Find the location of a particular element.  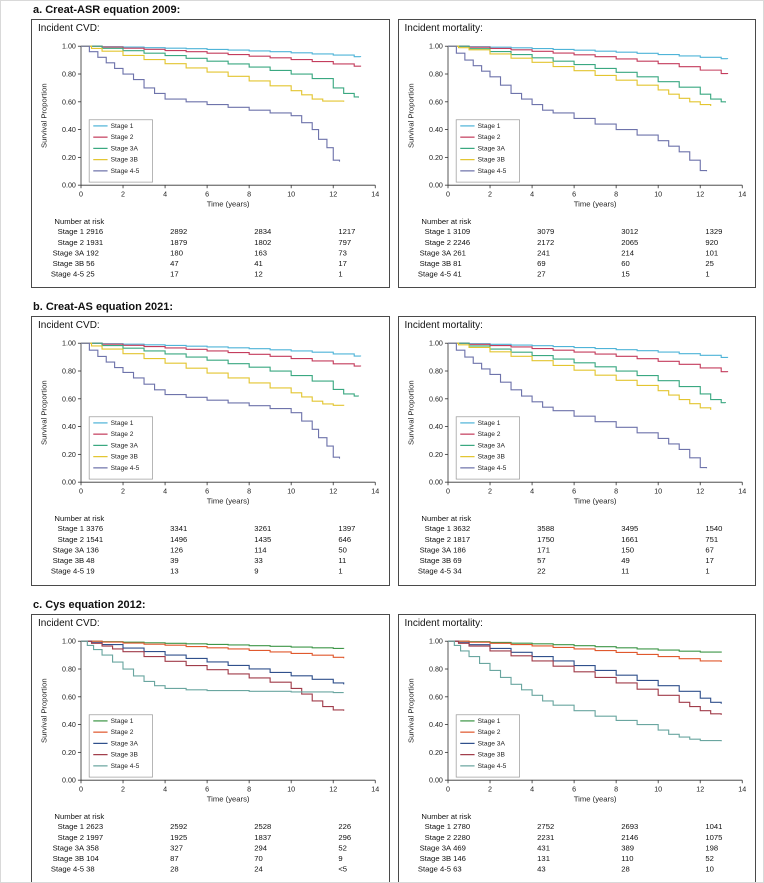

risk-value: 3109 is located at coordinates (461, 231).